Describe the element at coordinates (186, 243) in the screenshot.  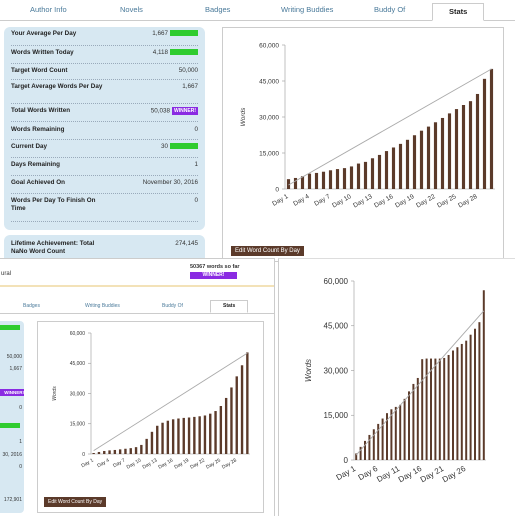
I see `lifetime-value: 274,145` at that location.